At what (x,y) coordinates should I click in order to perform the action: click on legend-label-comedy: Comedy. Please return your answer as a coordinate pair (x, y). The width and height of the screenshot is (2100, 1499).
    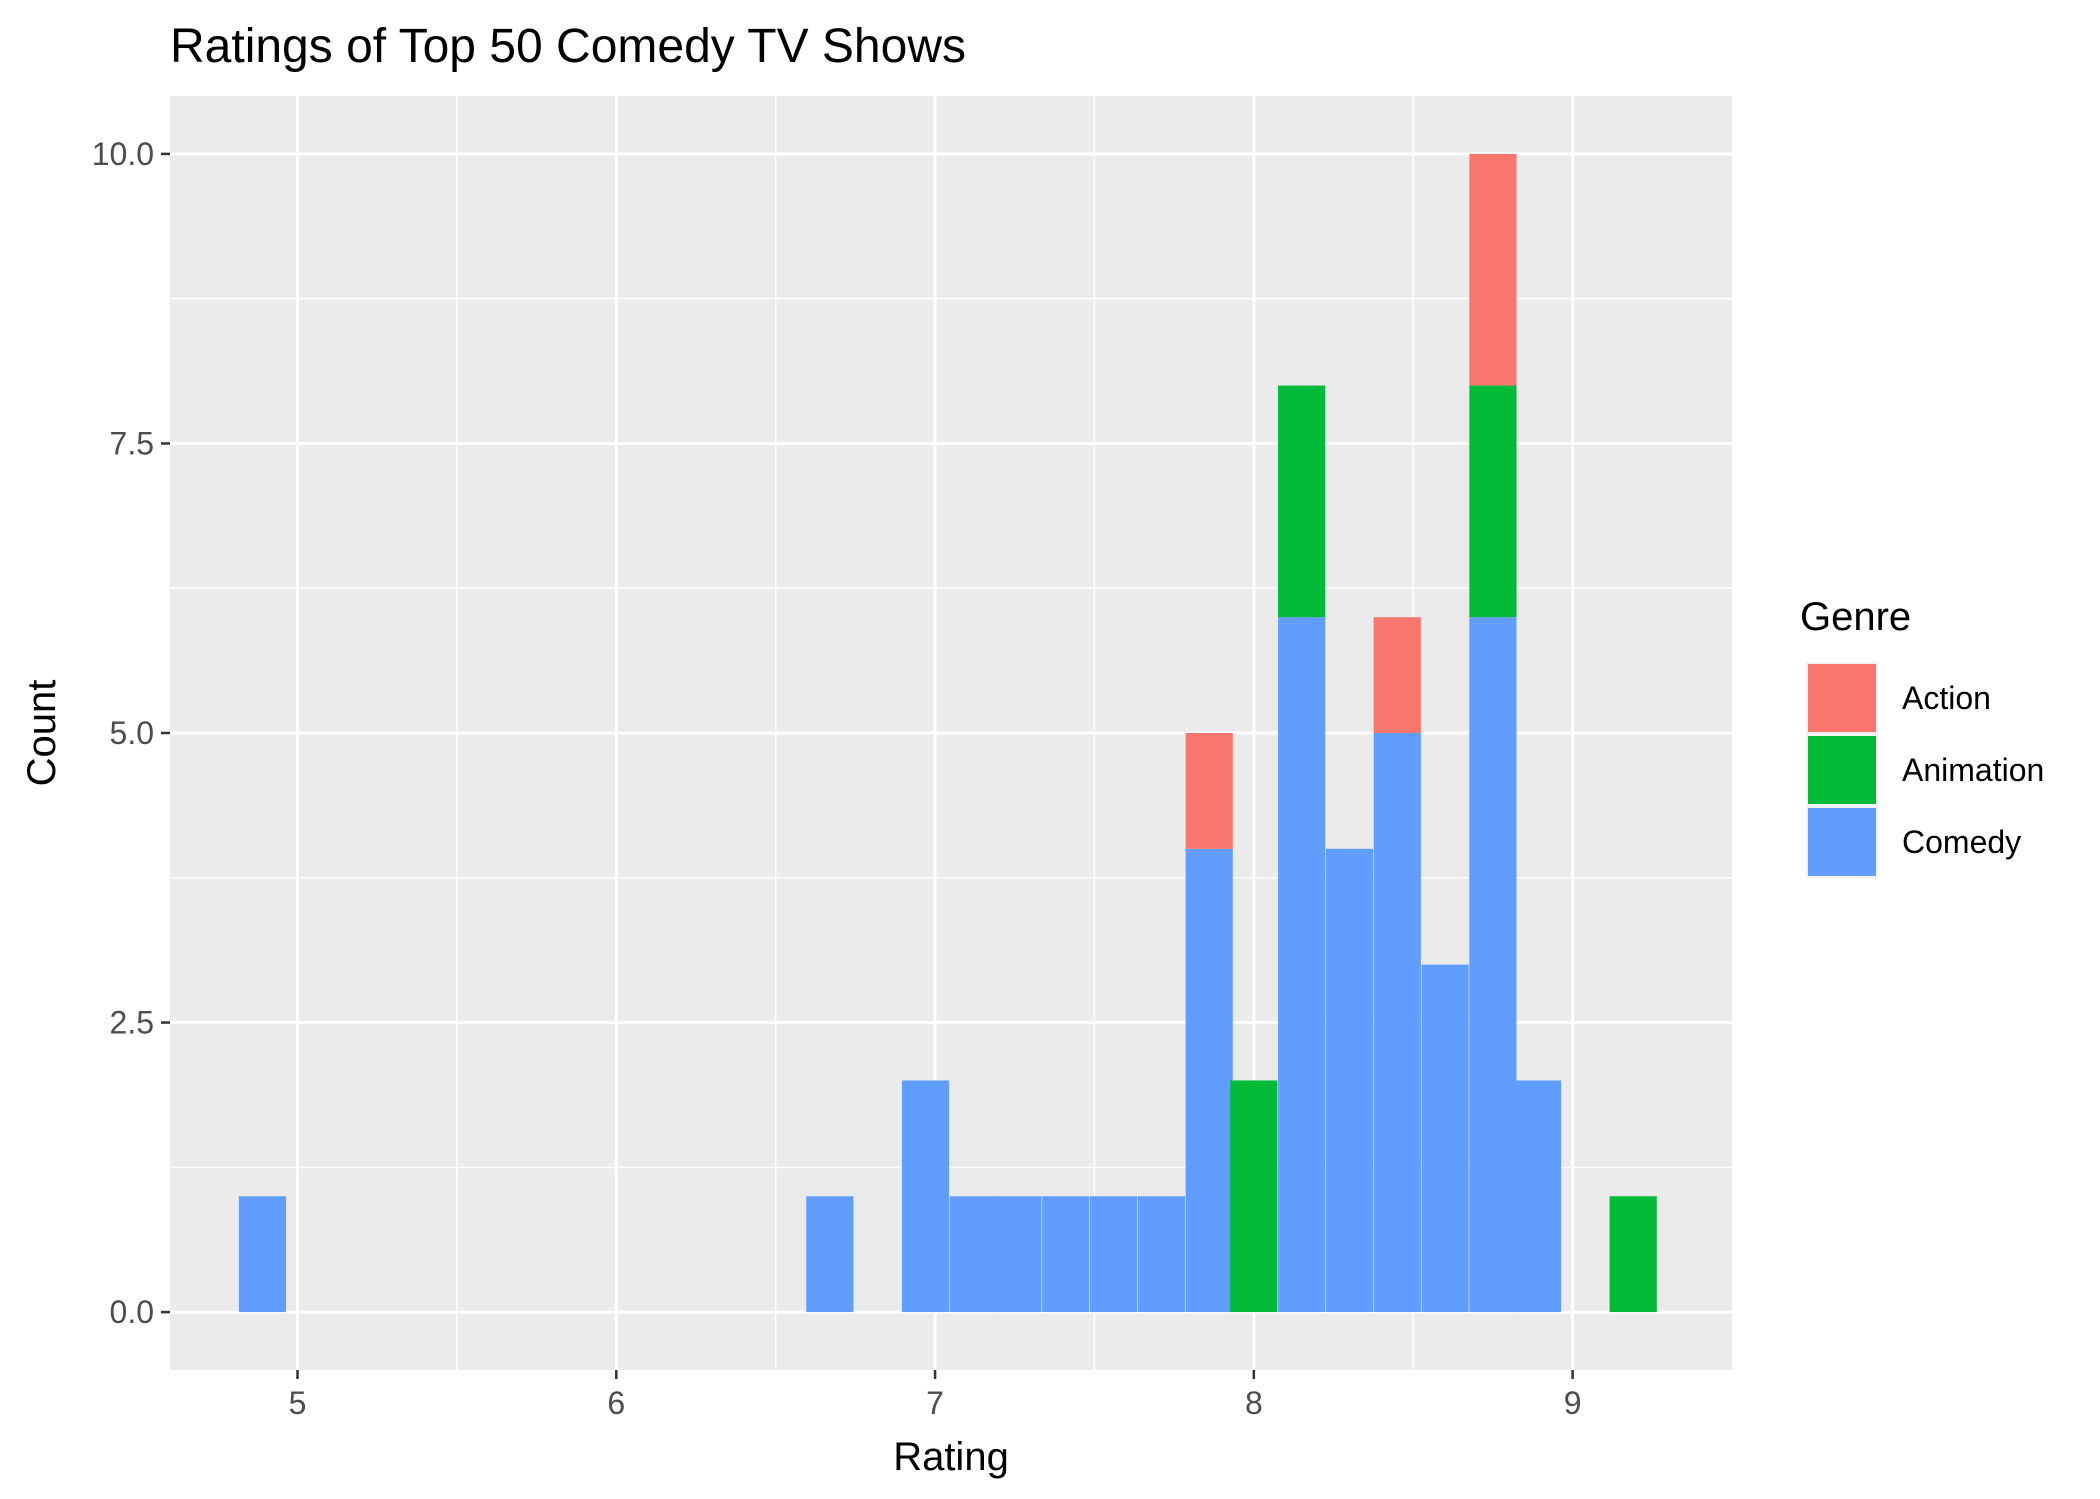
    Looking at the image, I should click on (1961, 842).